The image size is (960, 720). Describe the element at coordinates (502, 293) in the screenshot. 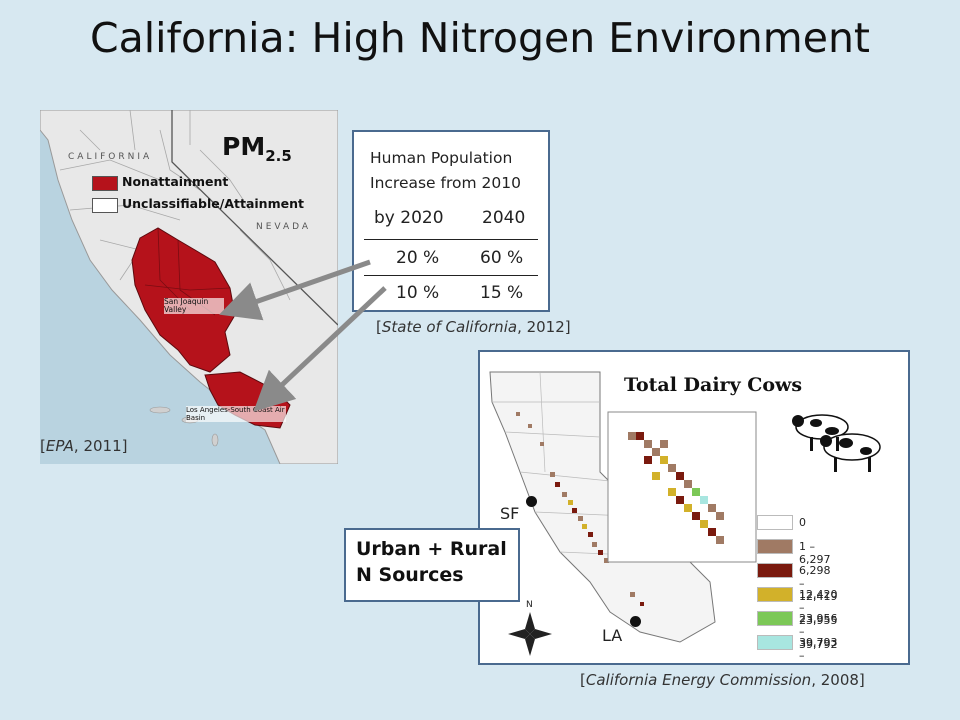

I see `population-row2-col2: 15 %` at that location.